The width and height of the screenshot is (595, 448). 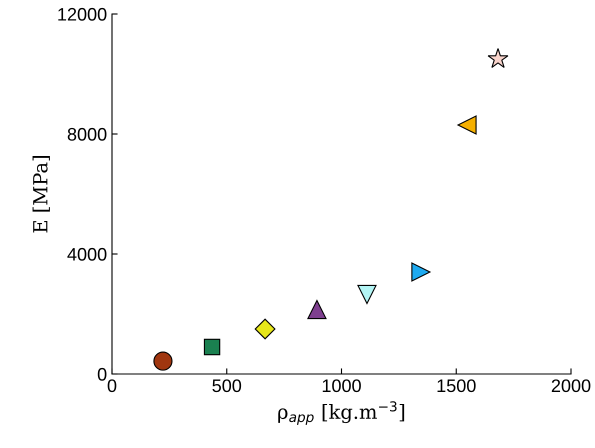 I want to click on x-axis-title: ρ$_{app}$ [kg.m$^{−3}$], so click(x=341, y=413).